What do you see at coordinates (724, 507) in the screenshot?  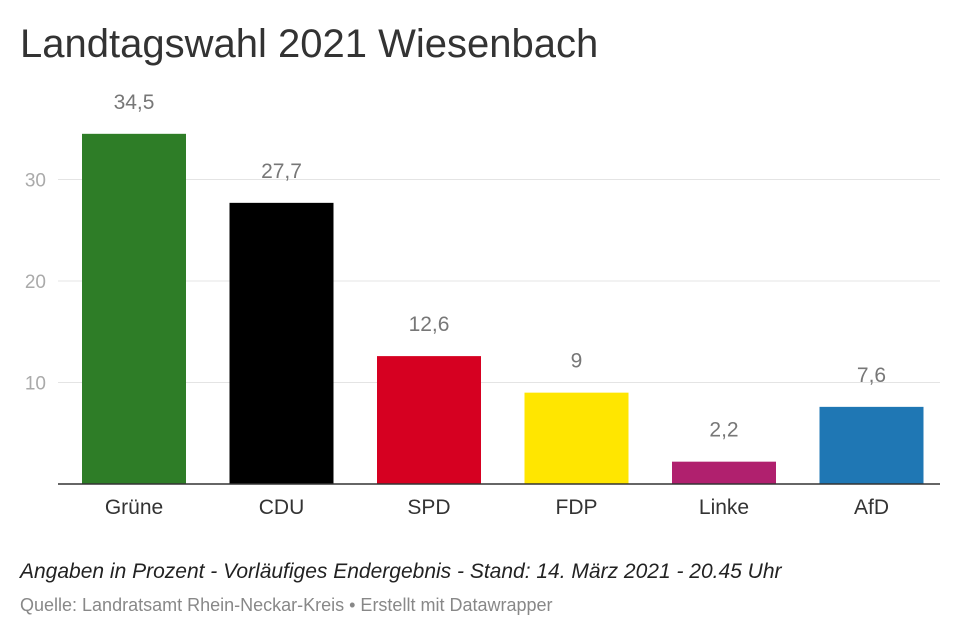 I see `category-label: Linke` at bounding box center [724, 507].